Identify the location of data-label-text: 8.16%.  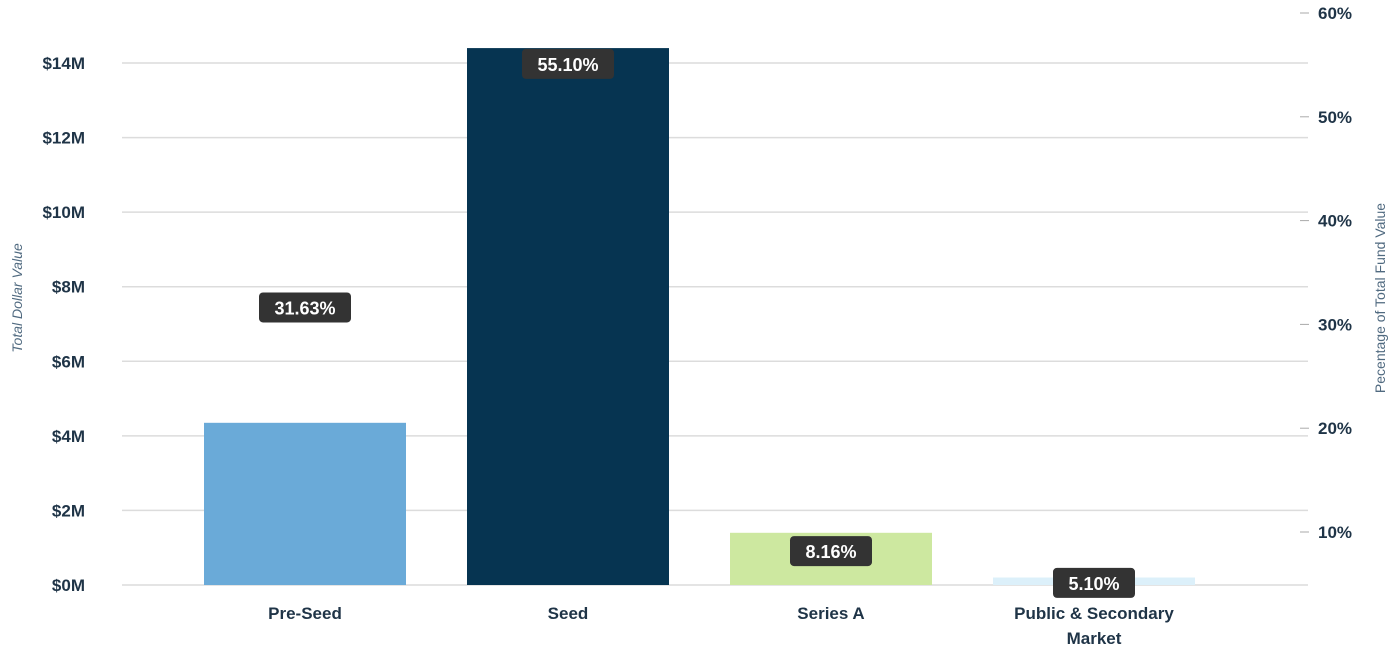
(830, 552).